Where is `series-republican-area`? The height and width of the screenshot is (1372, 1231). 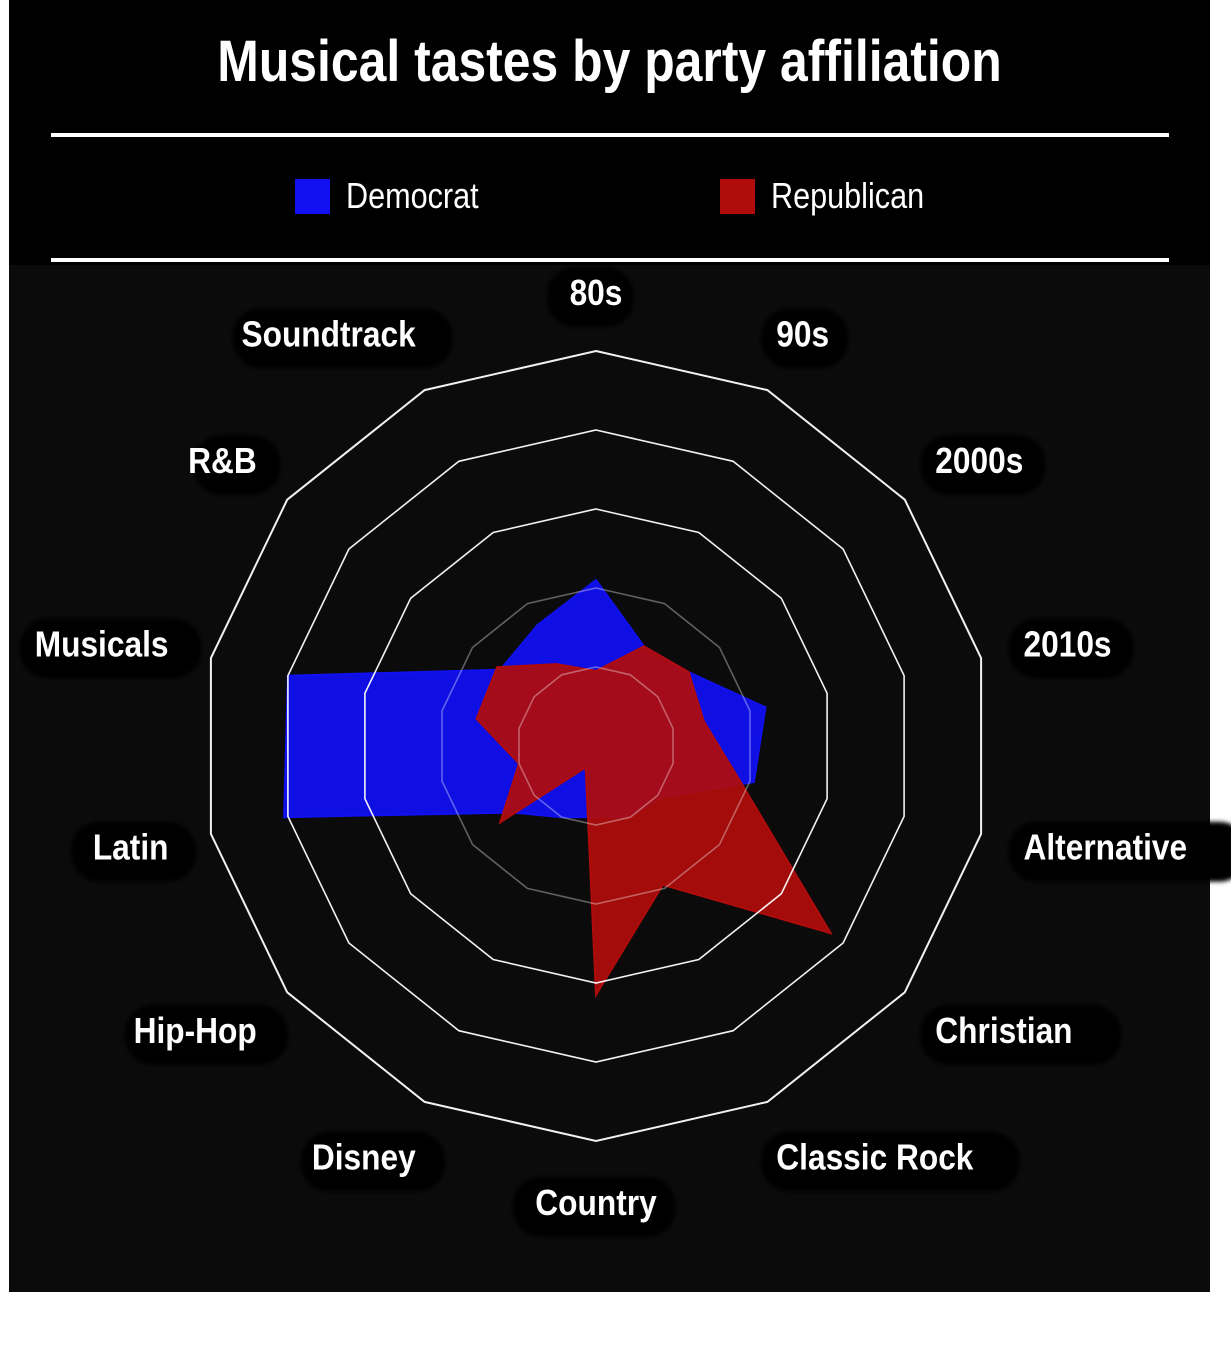
series-republican-area is located at coordinates (654, 822).